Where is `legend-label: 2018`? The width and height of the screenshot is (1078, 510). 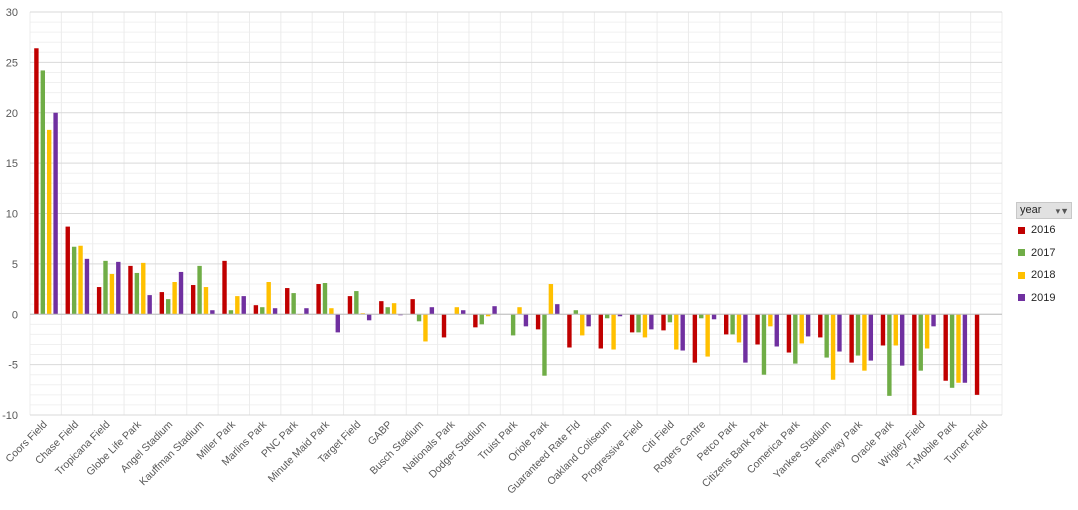 legend-label: 2018 is located at coordinates (1043, 275).